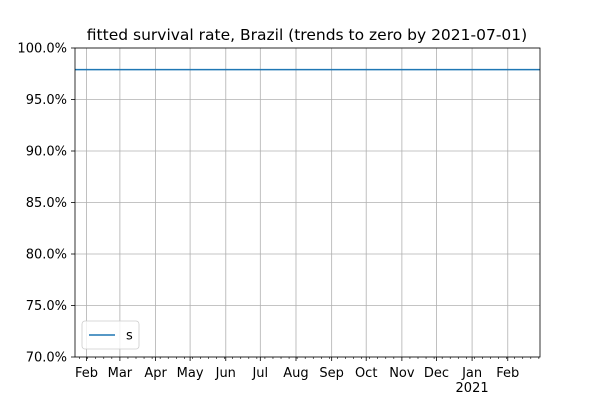 This screenshot has height=400, width=600. I want to click on x-tick-label: Oct, so click(366, 373).